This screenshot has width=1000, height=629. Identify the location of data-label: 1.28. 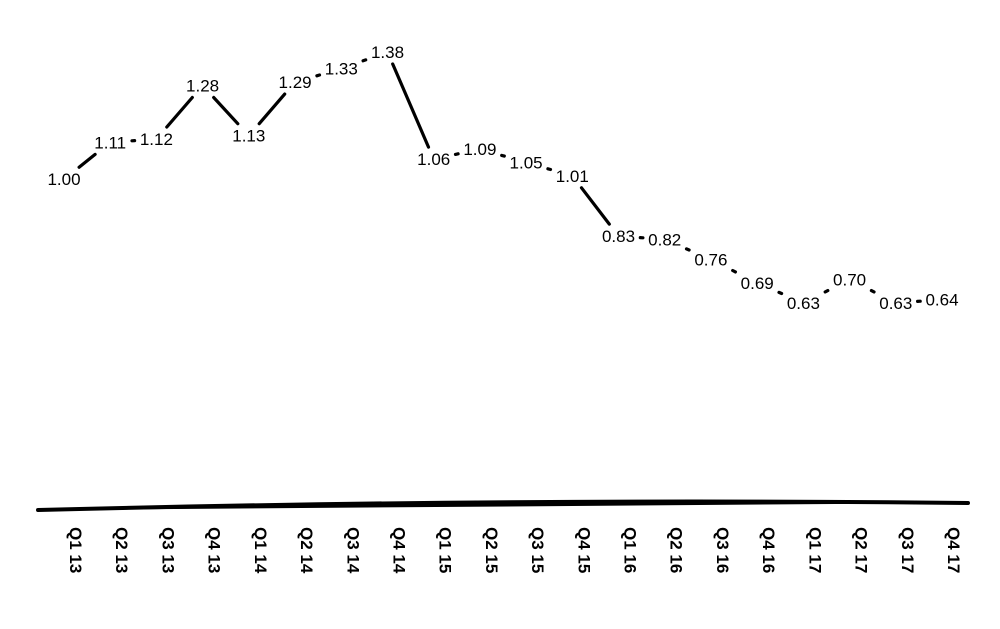
(202, 86).